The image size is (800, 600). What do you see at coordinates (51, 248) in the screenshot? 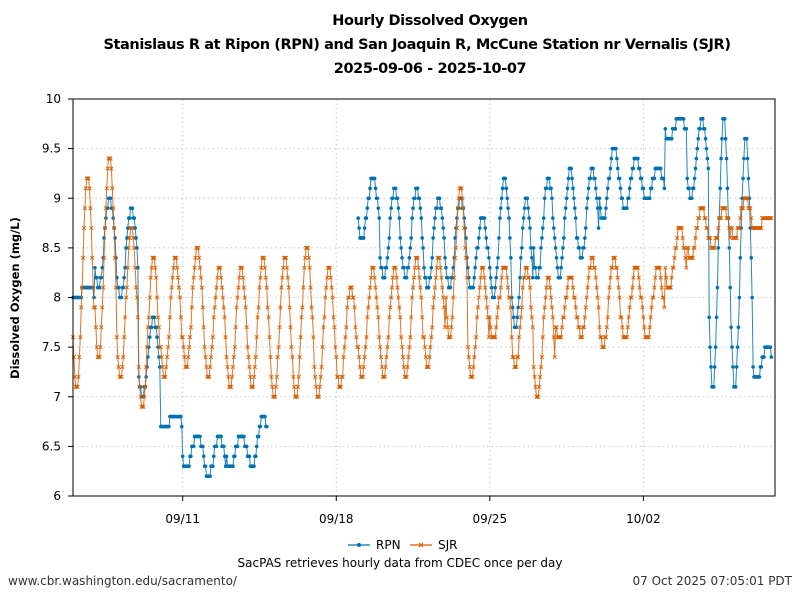
I see `y-tick-label: 8.5` at bounding box center [51, 248].